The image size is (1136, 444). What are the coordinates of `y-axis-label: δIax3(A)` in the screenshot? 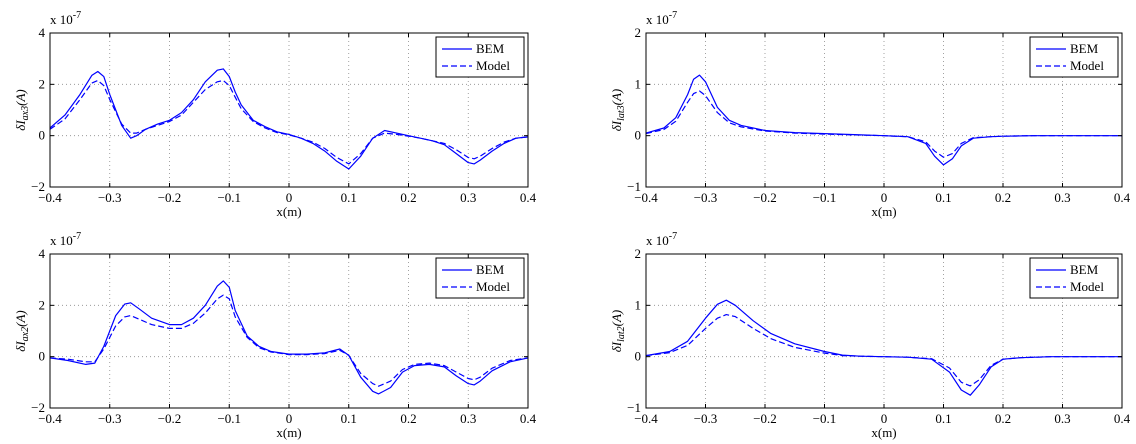 It's located at (22, 109).